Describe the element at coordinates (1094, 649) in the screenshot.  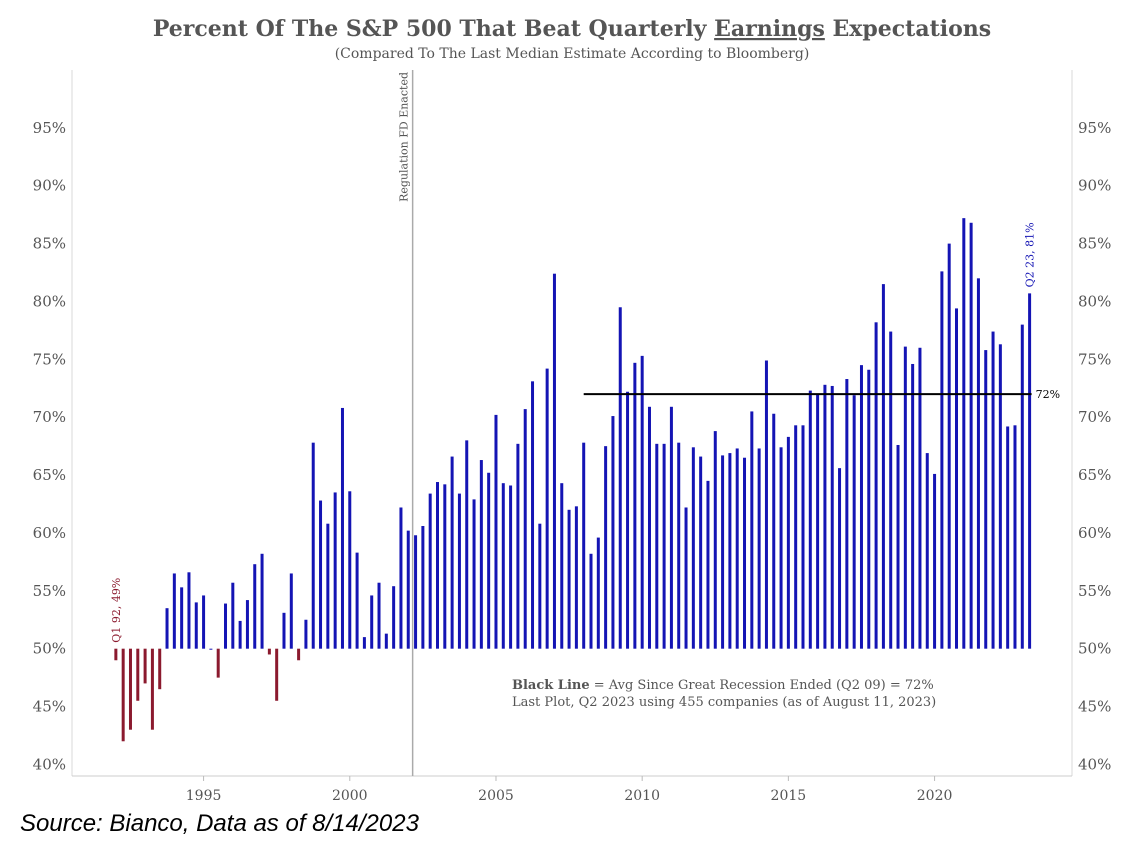
I see `y-tick-label-right: 50%` at that location.